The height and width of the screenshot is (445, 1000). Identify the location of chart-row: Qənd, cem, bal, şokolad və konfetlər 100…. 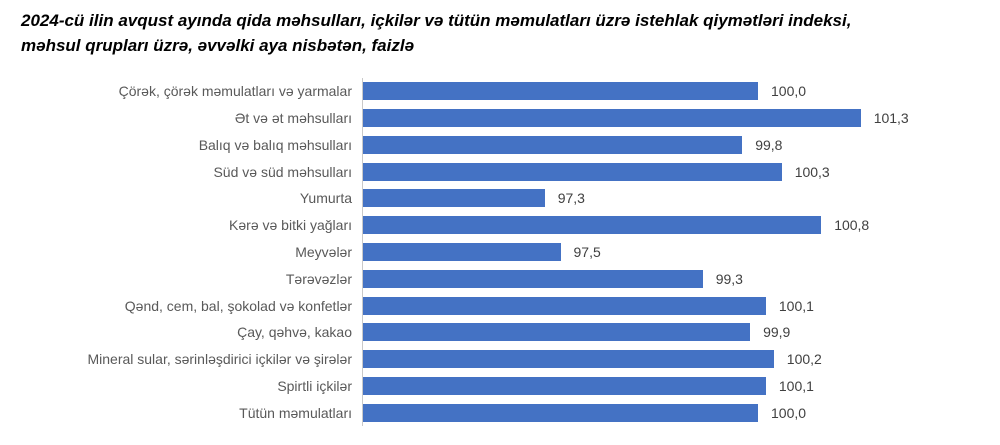
(497, 305).